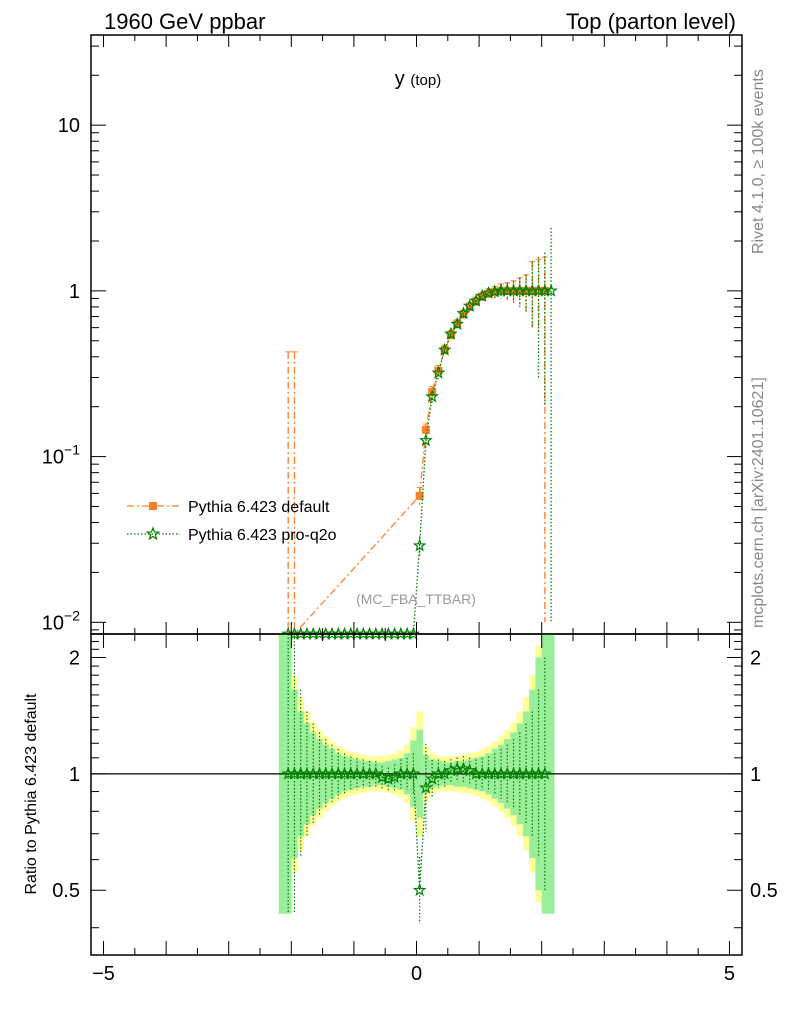 The width and height of the screenshot is (786, 1024). Describe the element at coordinates (416, 974) in the screenshot. I see `ratio-xtick-label: 0` at that location.